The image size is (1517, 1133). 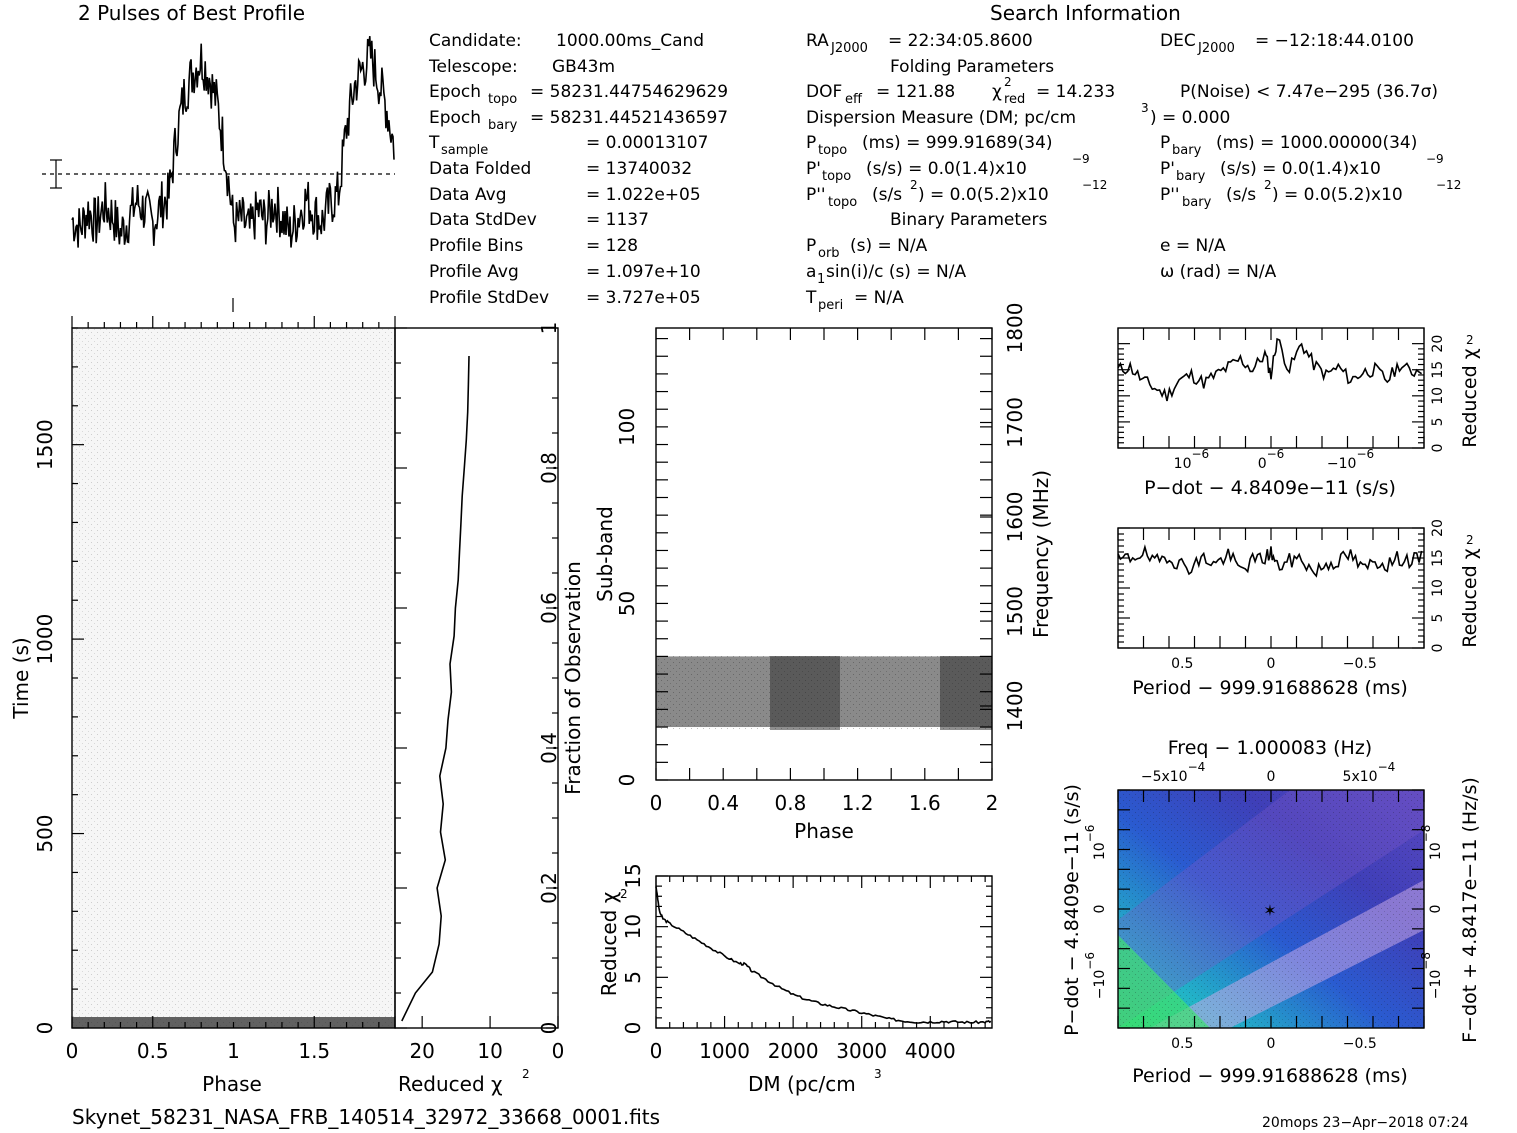 What do you see at coordinates (72, 1051) in the screenshot?
I see `time-phase-xtick-label: 0` at bounding box center [72, 1051].